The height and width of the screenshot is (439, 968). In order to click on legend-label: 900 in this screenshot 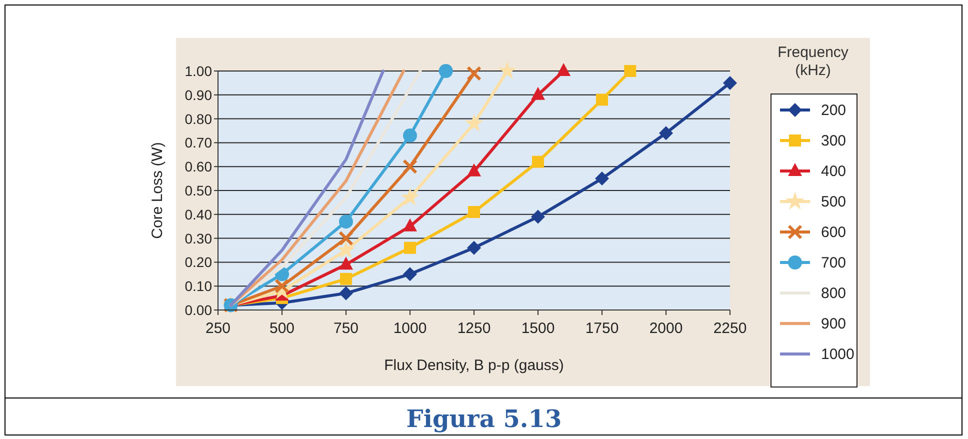, I will do `click(833, 324)`.